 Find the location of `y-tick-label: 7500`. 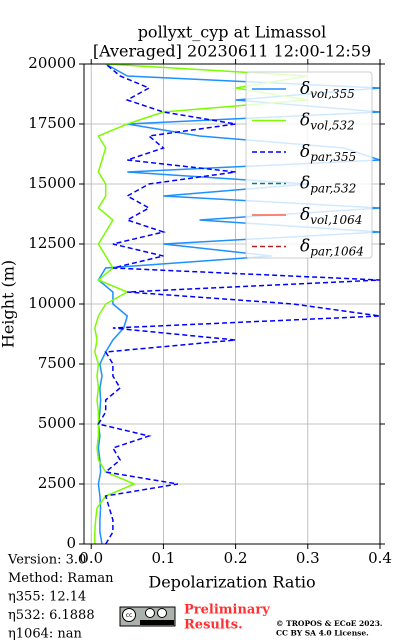

y-tick-label: 7500 is located at coordinates (57, 363).